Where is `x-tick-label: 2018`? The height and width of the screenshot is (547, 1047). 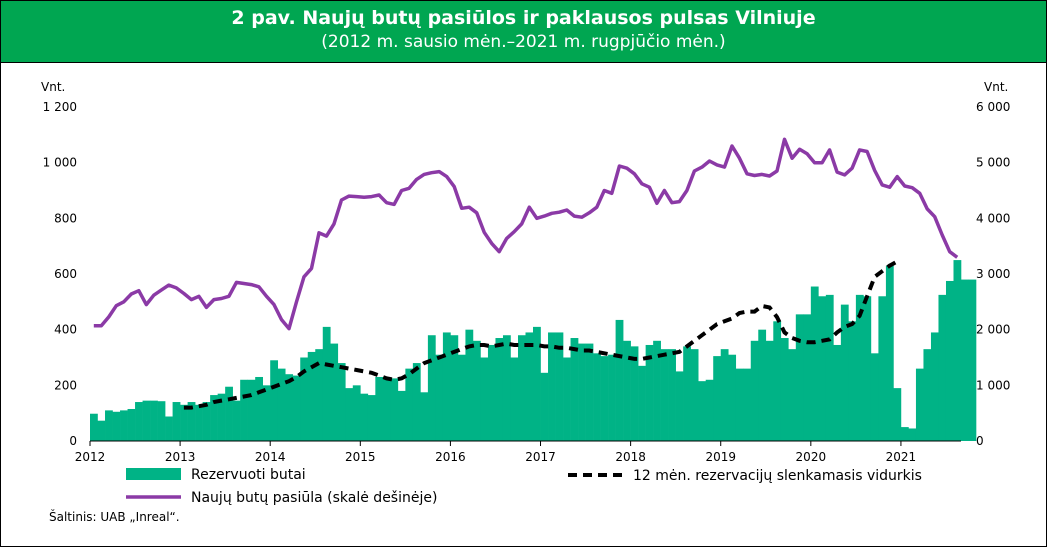
x-tick-label: 2018 is located at coordinates (630, 457).